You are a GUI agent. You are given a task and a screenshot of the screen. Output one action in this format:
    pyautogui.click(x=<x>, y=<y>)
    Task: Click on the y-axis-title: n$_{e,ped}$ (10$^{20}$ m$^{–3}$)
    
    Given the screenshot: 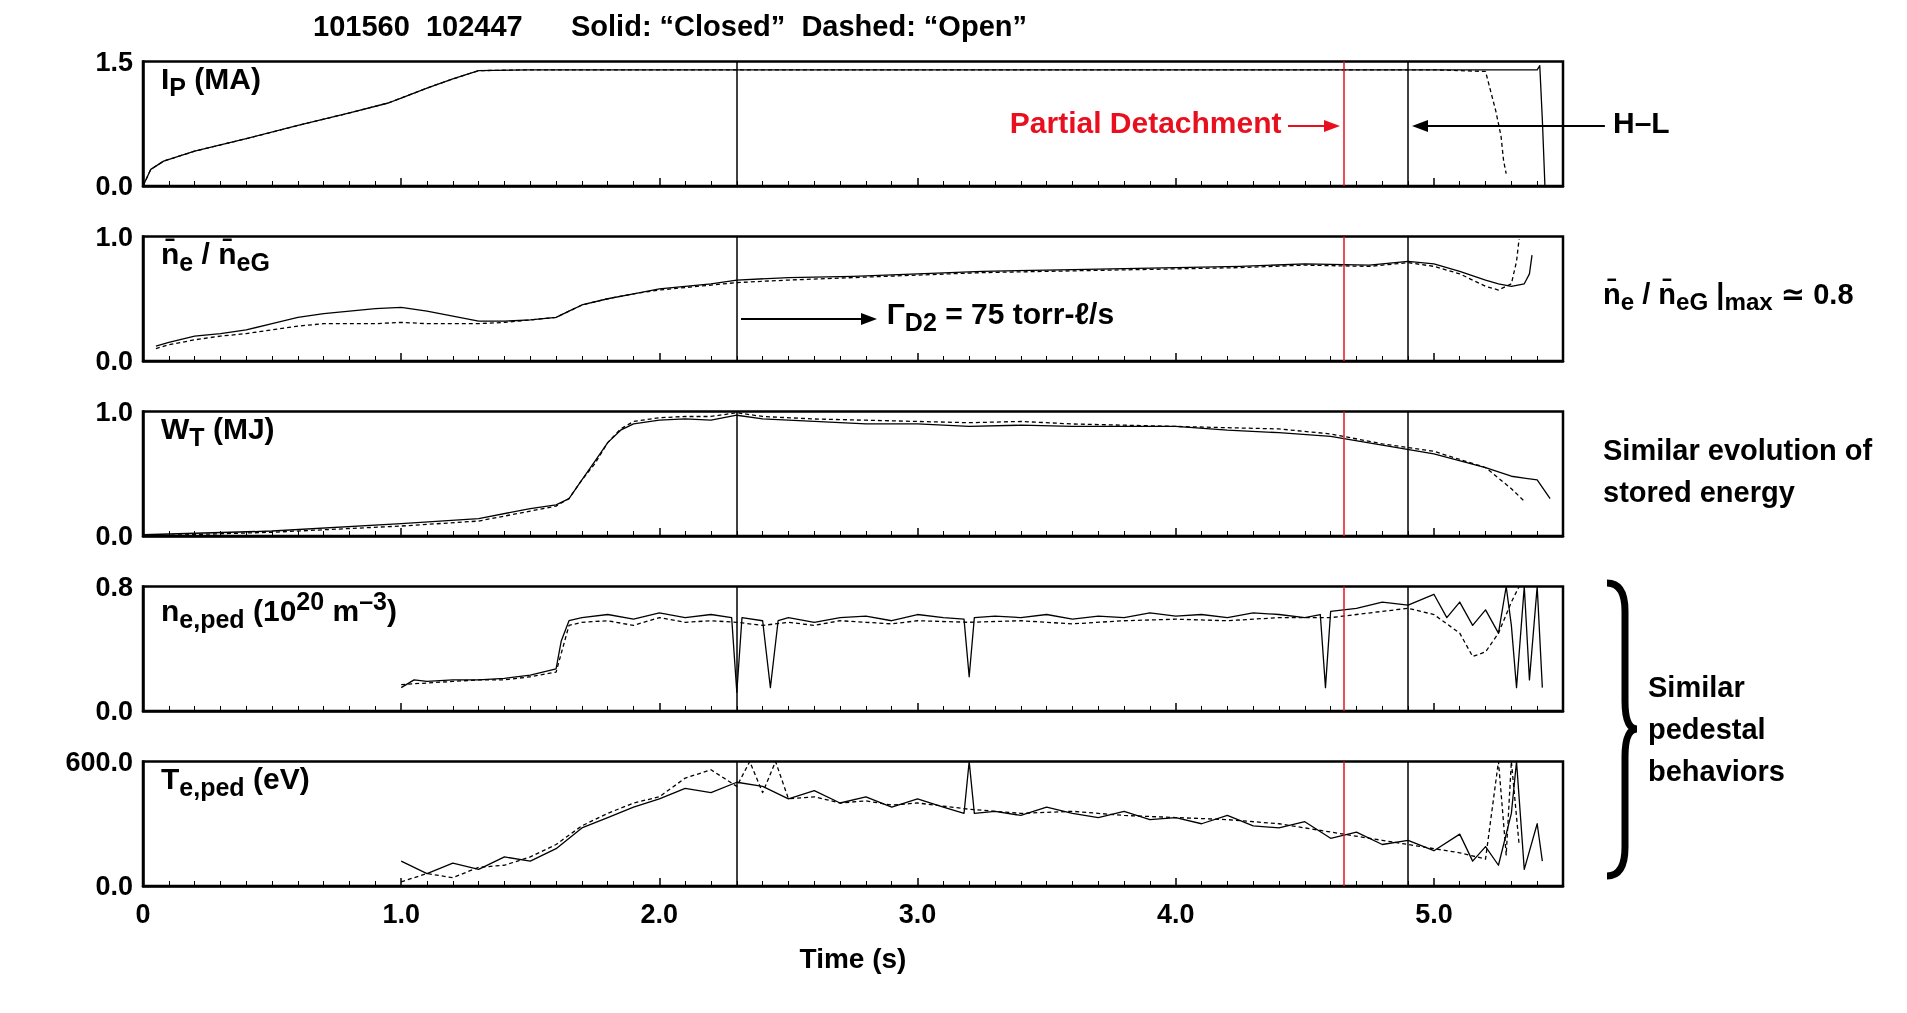 What is the action you would take?
    pyautogui.click(x=279, y=610)
    